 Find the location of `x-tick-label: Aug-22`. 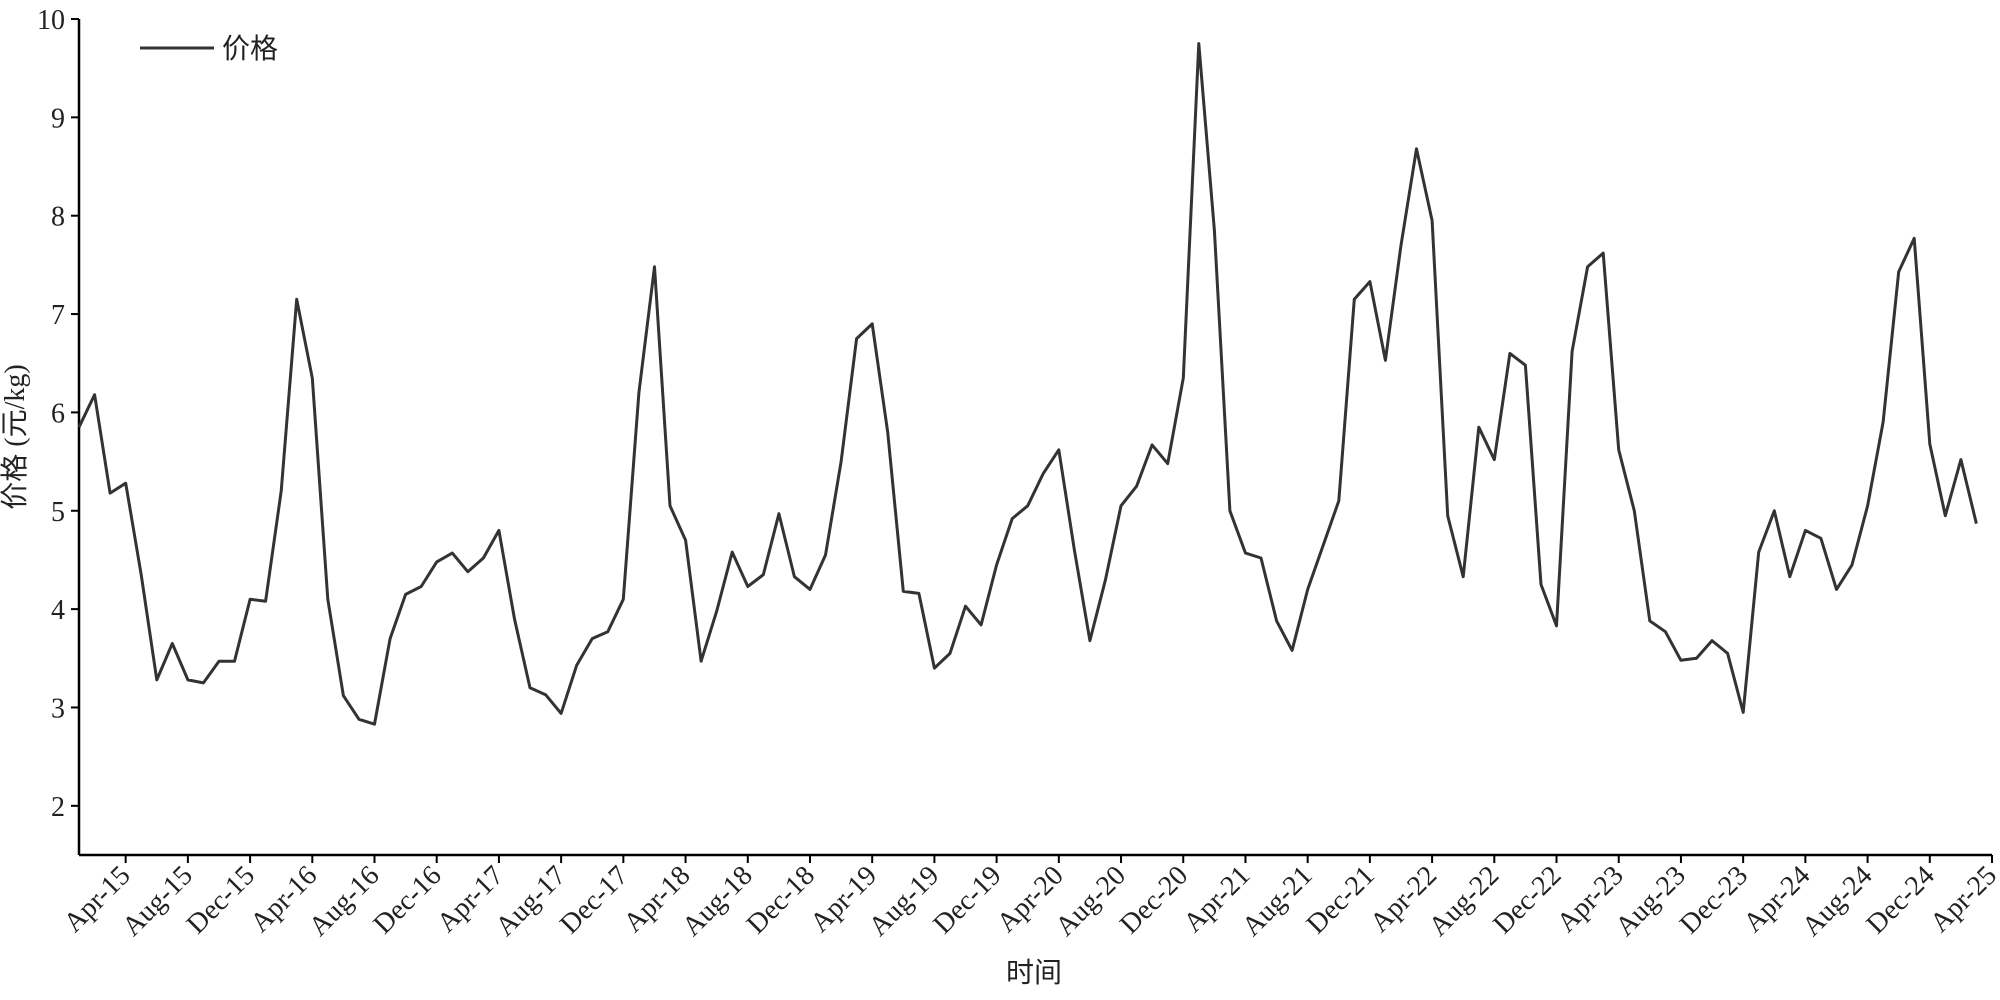

x-tick-label: Aug-22 is located at coordinates (1464, 901).